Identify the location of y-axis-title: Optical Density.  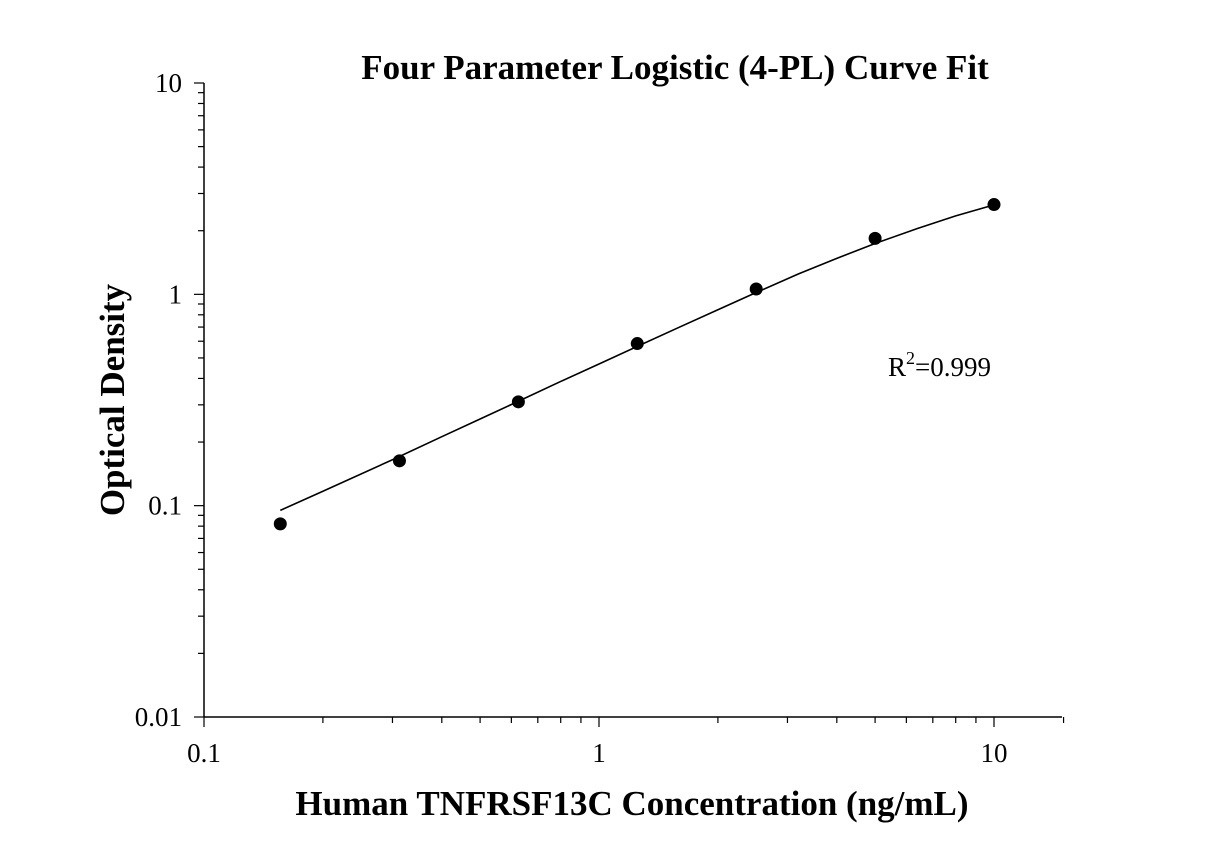
(112, 399).